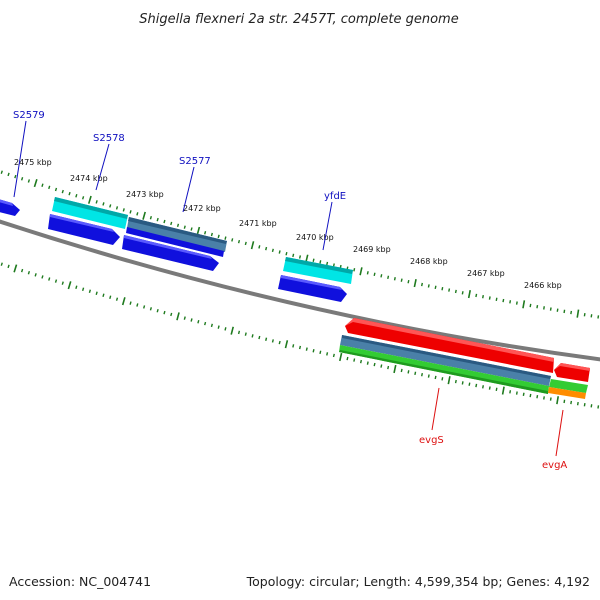  Describe the element at coordinates (29, 115) in the screenshot. I see `gene-label-S2579: S2579` at that location.